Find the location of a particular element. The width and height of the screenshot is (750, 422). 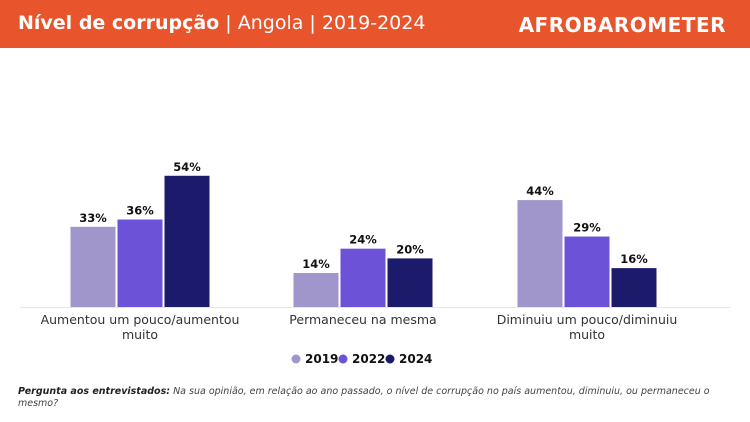

category-label: Diminuiu um pouco/diminuiu is located at coordinates (587, 319).